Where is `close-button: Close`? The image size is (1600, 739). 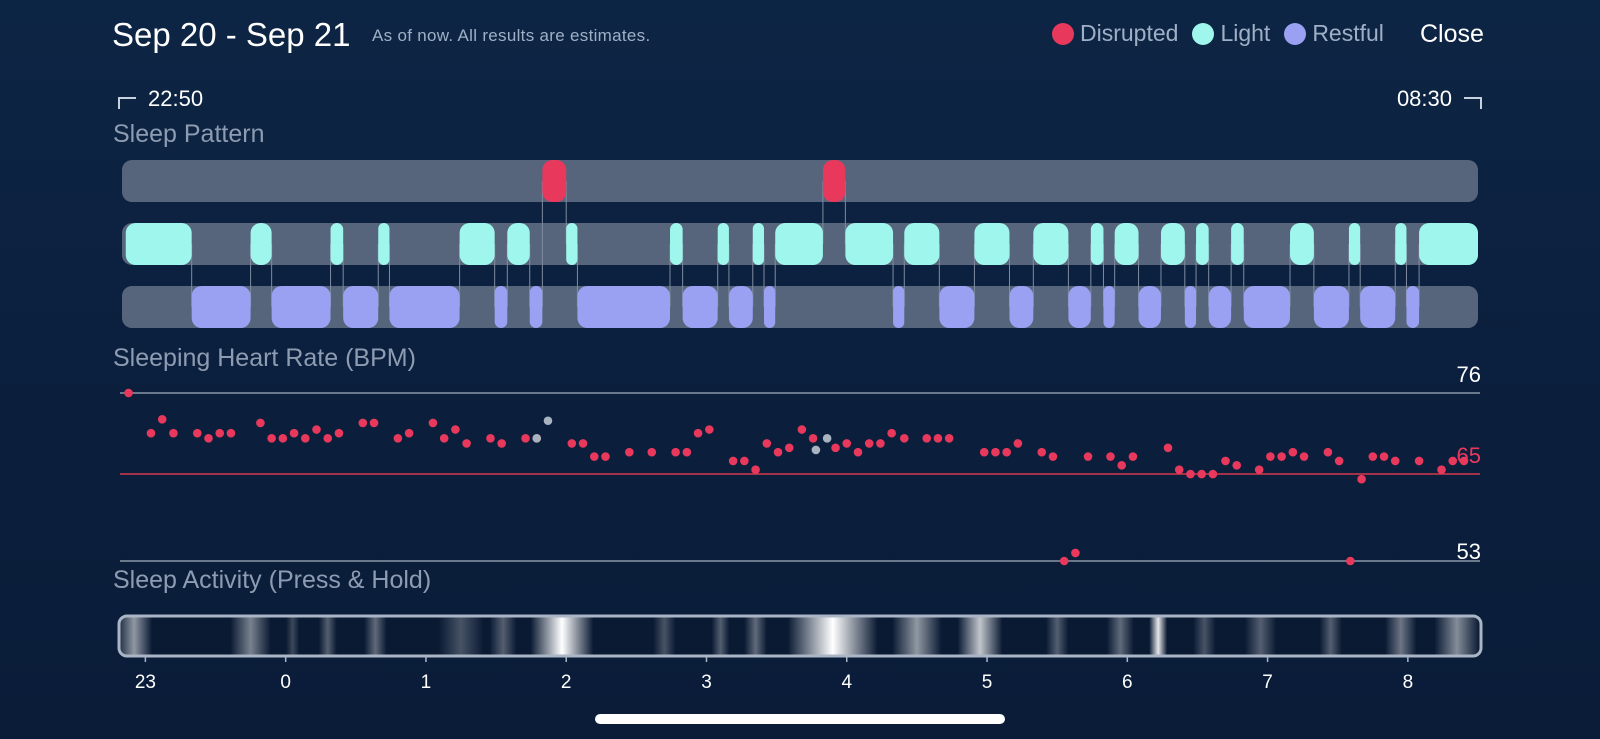 close-button: Close is located at coordinates (1452, 34).